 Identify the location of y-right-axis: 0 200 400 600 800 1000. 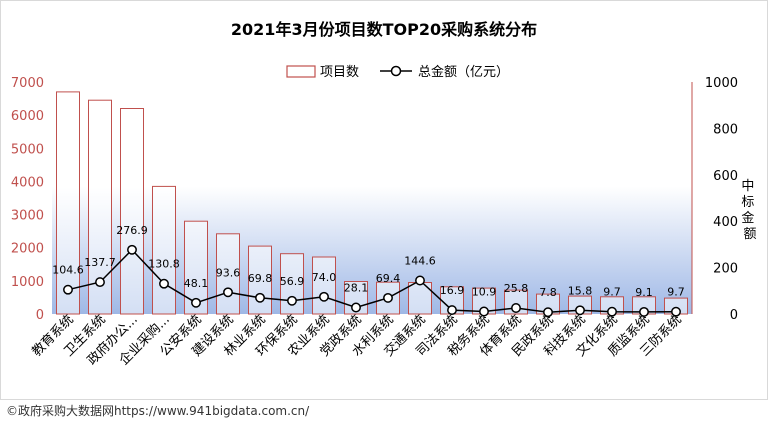
(721, 199).